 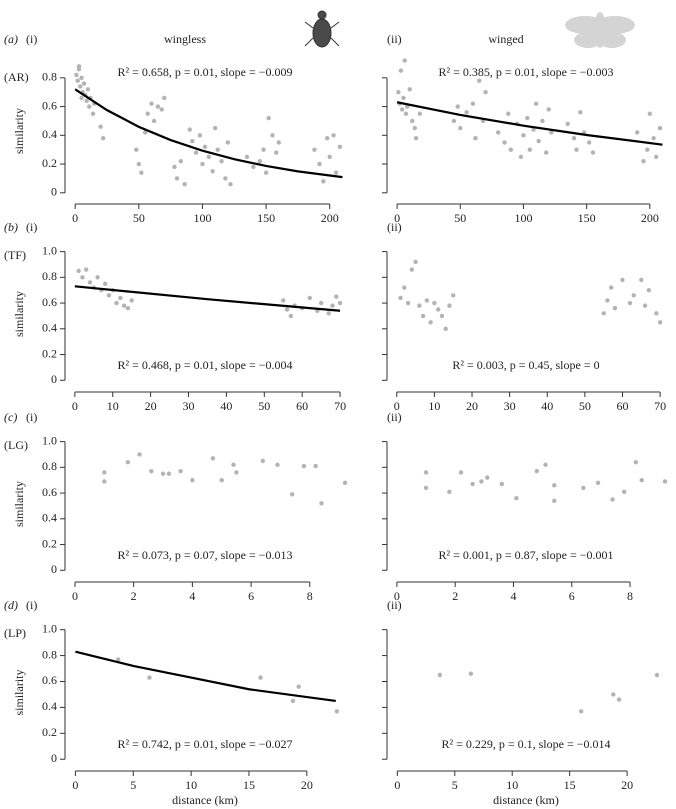 I want to click on stats-annotation: R² = 0.073, p = 0.07, slope = −0.013, so click(x=204, y=555).